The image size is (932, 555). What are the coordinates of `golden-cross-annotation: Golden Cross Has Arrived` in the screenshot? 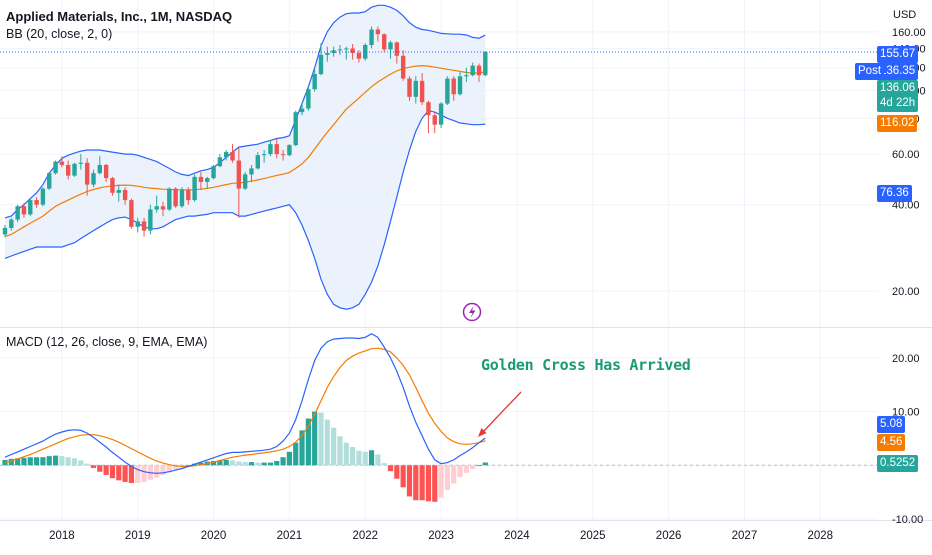 It's located at (586, 365).